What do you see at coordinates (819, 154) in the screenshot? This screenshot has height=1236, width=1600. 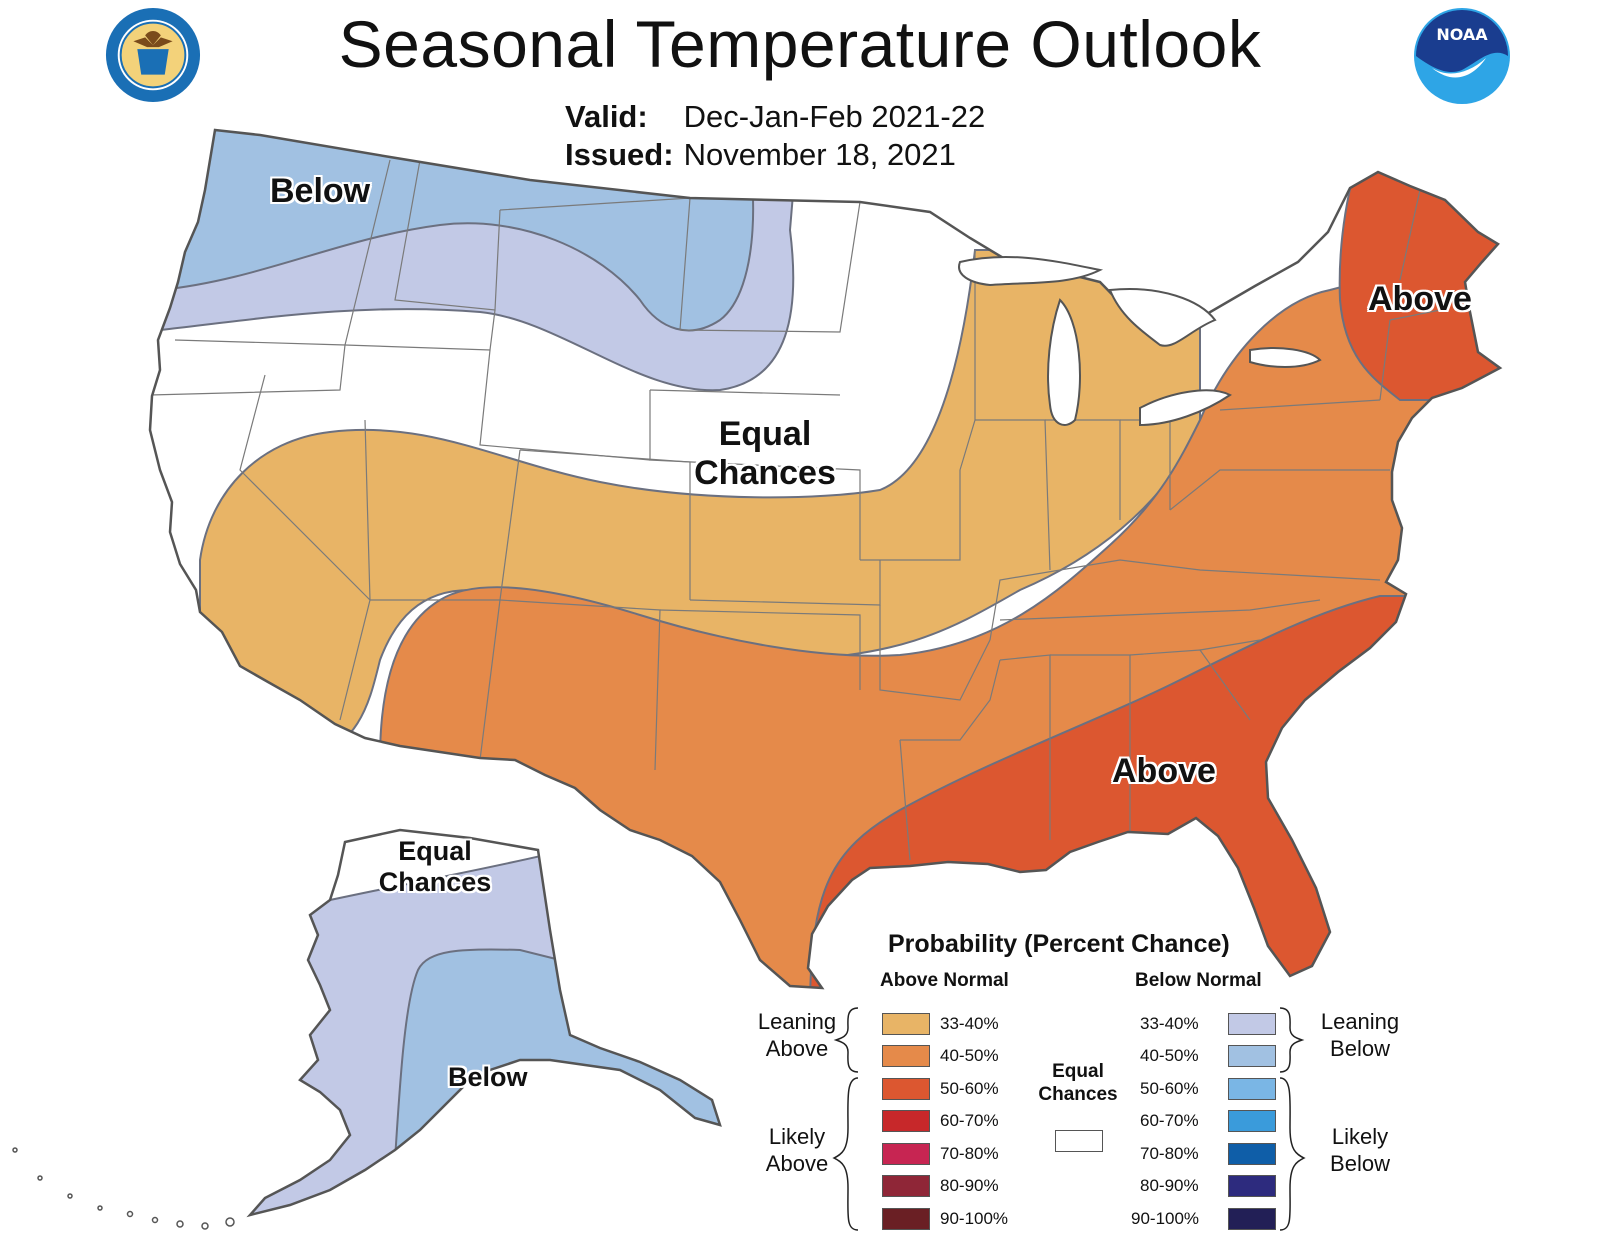 I see `issued-value: November 18, 2021` at bounding box center [819, 154].